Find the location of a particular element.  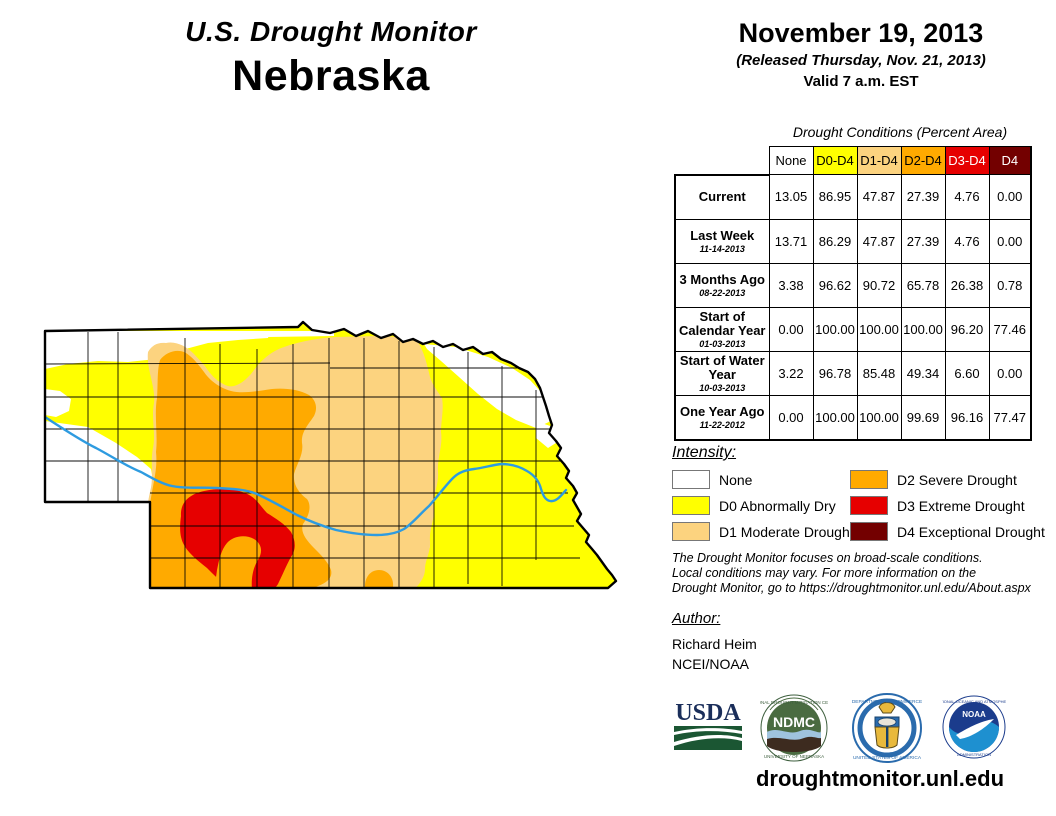

cell-value: 6.60 is located at coordinates (967, 373).